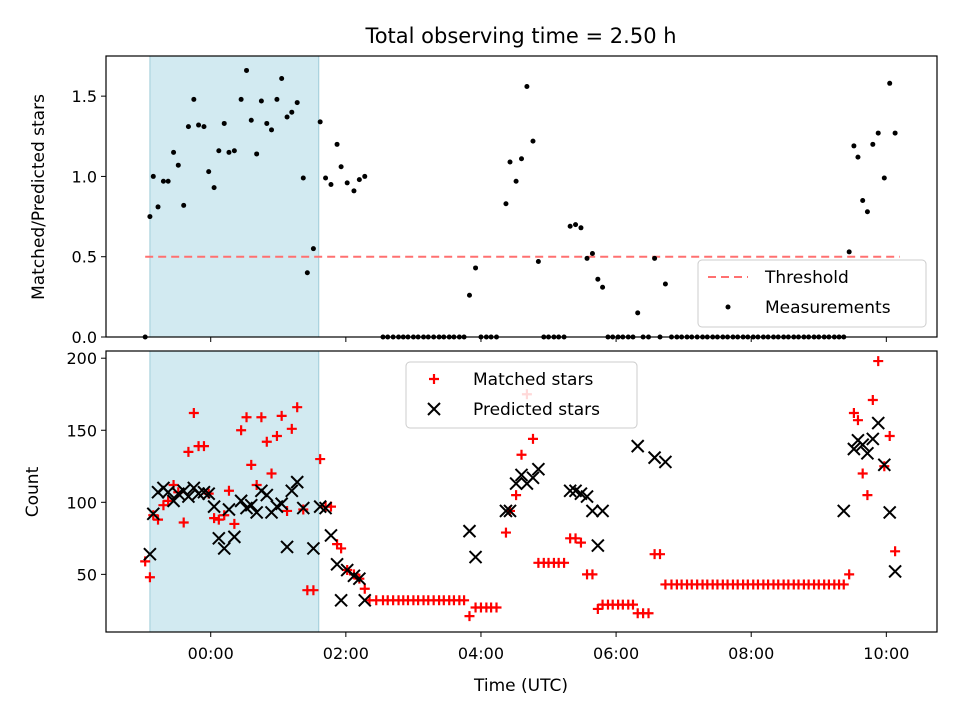 This screenshot has height=720, width=960. Describe the element at coordinates (533, 380) in the screenshot. I see `legend-matched-label: Matched stars` at that location.